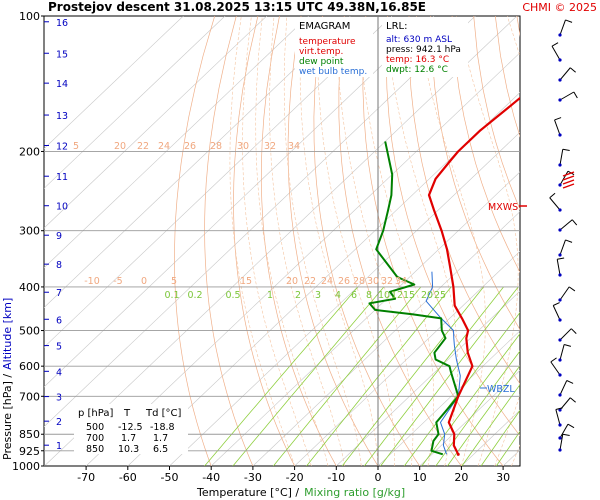 This screenshot has width=600, height=500. I want to click on altitude-tick-label: 3, so click(59, 398).